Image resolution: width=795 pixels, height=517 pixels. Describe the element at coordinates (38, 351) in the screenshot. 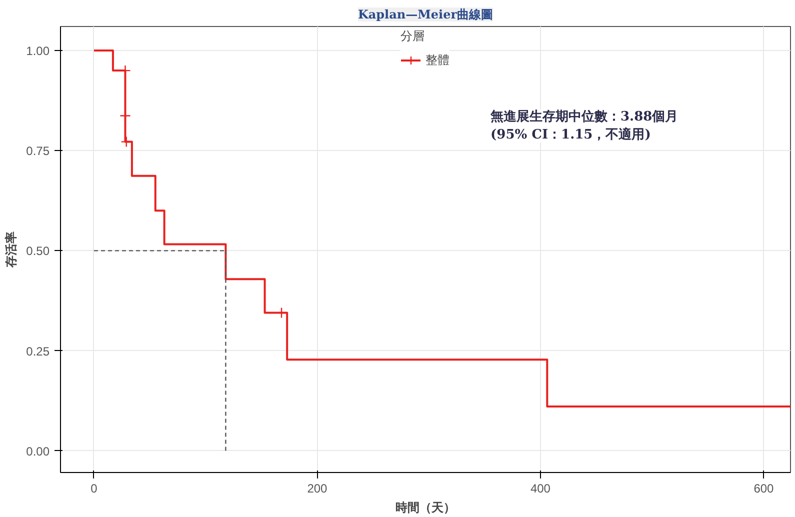

I see `y-tick-label: 0.25` at that location.